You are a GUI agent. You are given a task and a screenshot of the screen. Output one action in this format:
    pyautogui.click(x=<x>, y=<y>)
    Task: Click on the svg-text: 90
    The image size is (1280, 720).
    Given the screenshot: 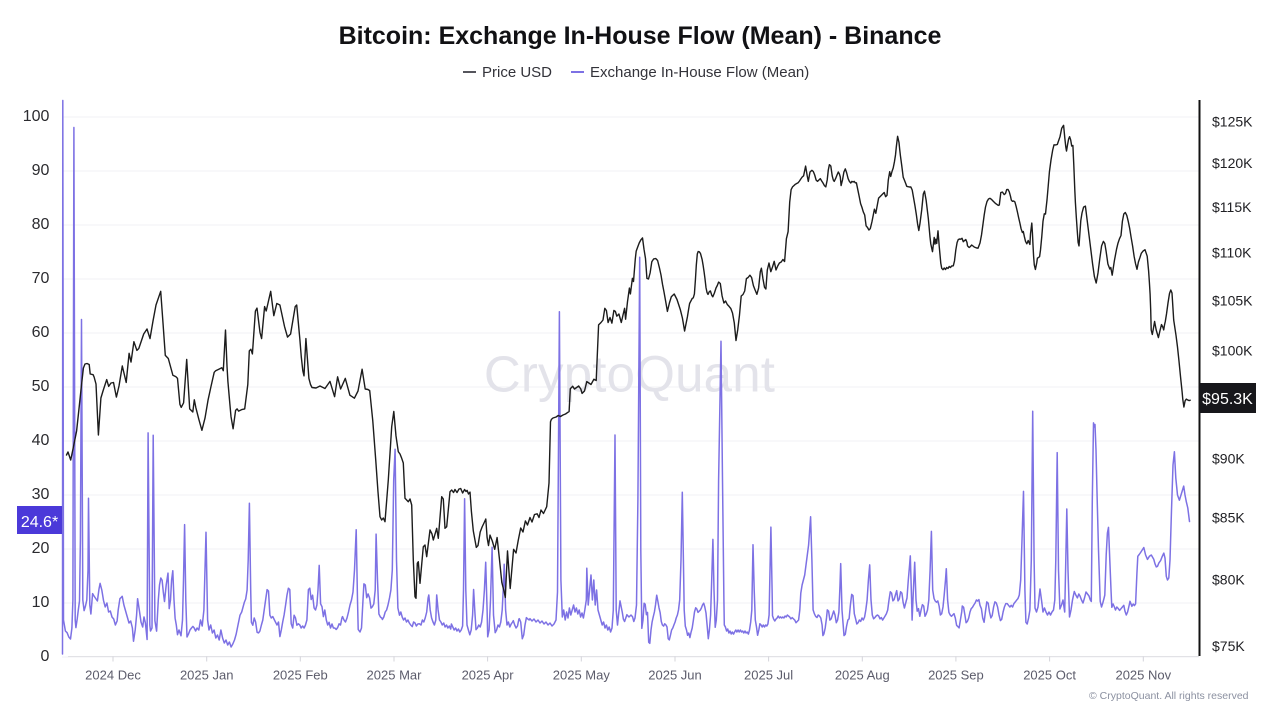 What is the action you would take?
    pyautogui.click(x=41, y=170)
    